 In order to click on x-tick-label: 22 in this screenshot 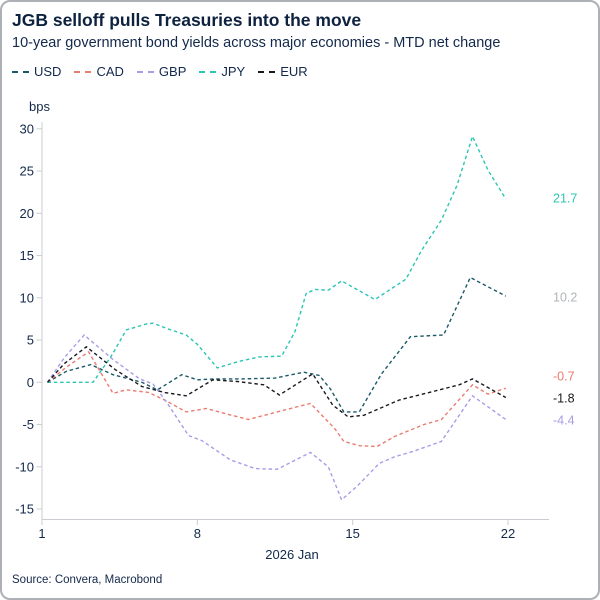, I will do `click(508, 533)`.